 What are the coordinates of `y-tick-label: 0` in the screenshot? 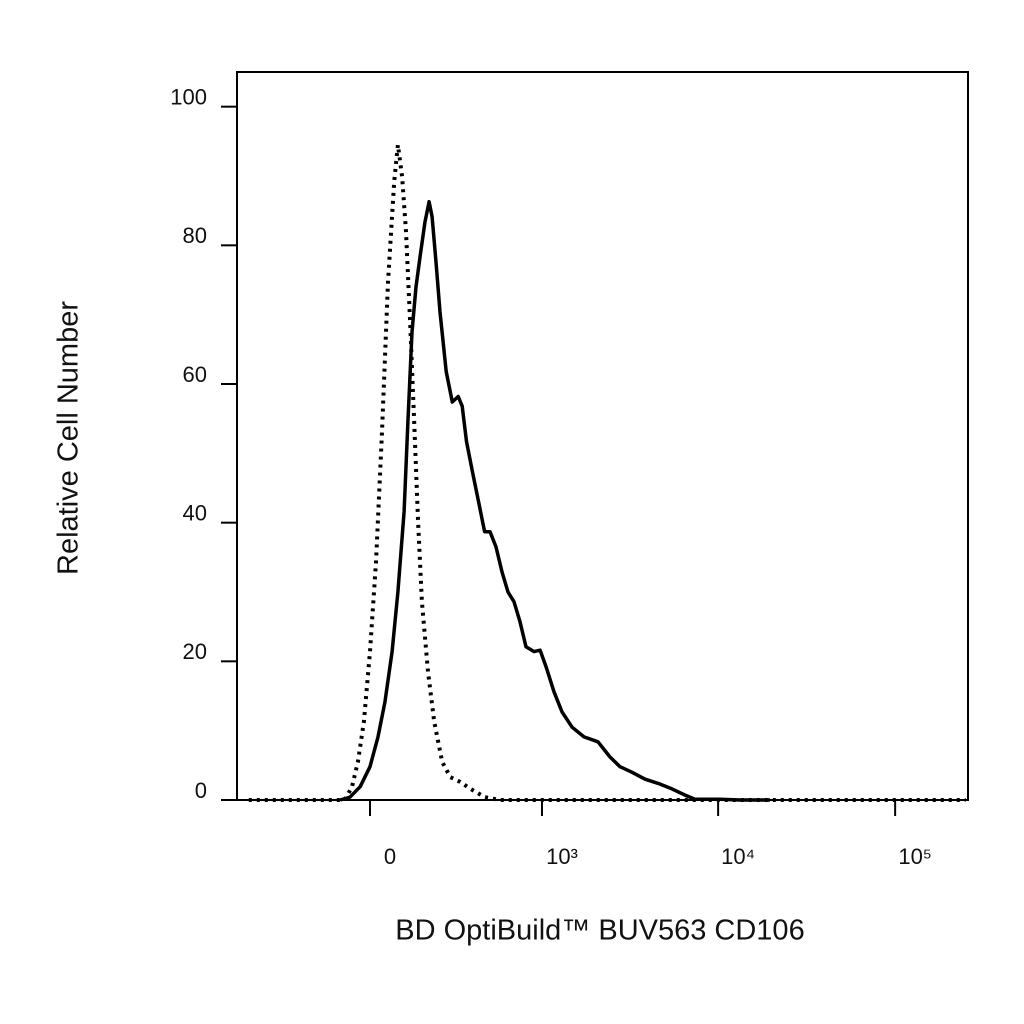 It's located at (201, 790).